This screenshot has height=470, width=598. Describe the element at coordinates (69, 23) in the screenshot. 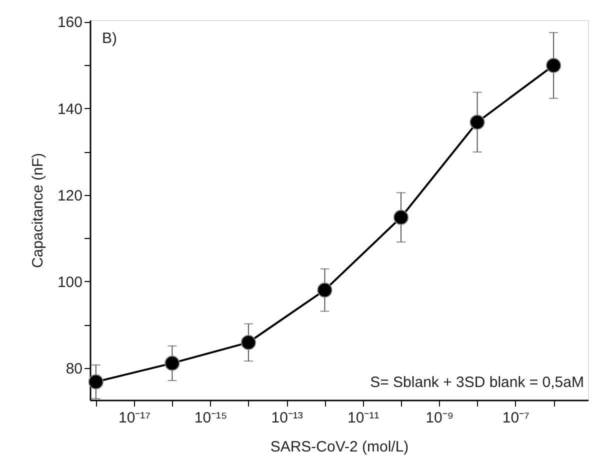

I see `y-tick-label: 160` at that location.